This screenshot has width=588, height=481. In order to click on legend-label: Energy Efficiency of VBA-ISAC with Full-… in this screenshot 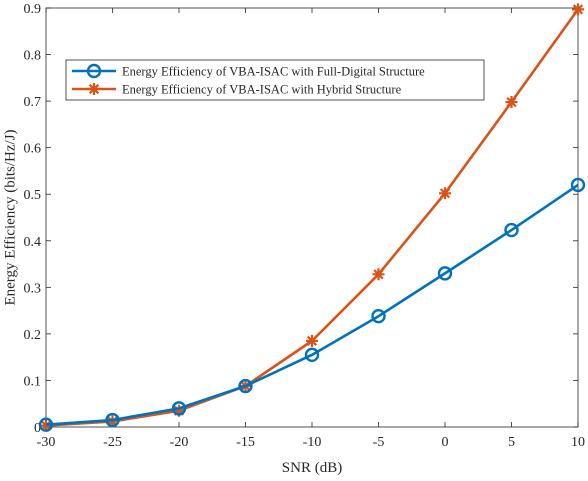, I will do `click(273, 72)`.